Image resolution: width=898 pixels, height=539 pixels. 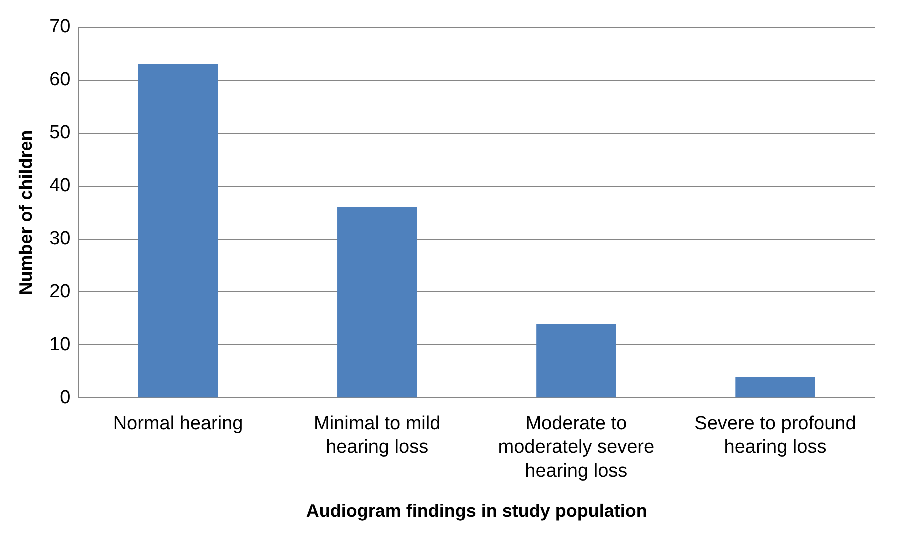 What do you see at coordinates (60, 239) in the screenshot?
I see `y-tick-label: 30` at bounding box center [60, 239].